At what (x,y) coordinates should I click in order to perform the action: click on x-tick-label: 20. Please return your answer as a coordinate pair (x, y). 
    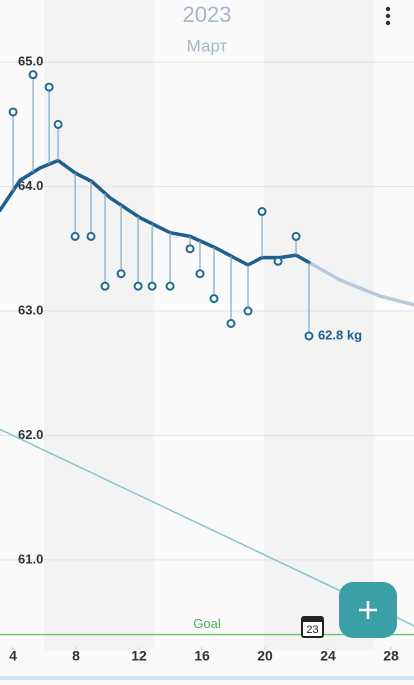
    Looking at the image, I should click on (265, 656).